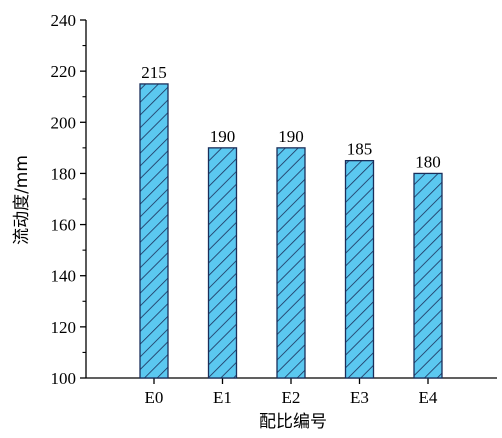 Image resolution: width=502 pixels, height=438 pixels. What do you see at coordinates (428, 275) in the screenshot?
I see `bar-e4` at bounding box center [428, 275].